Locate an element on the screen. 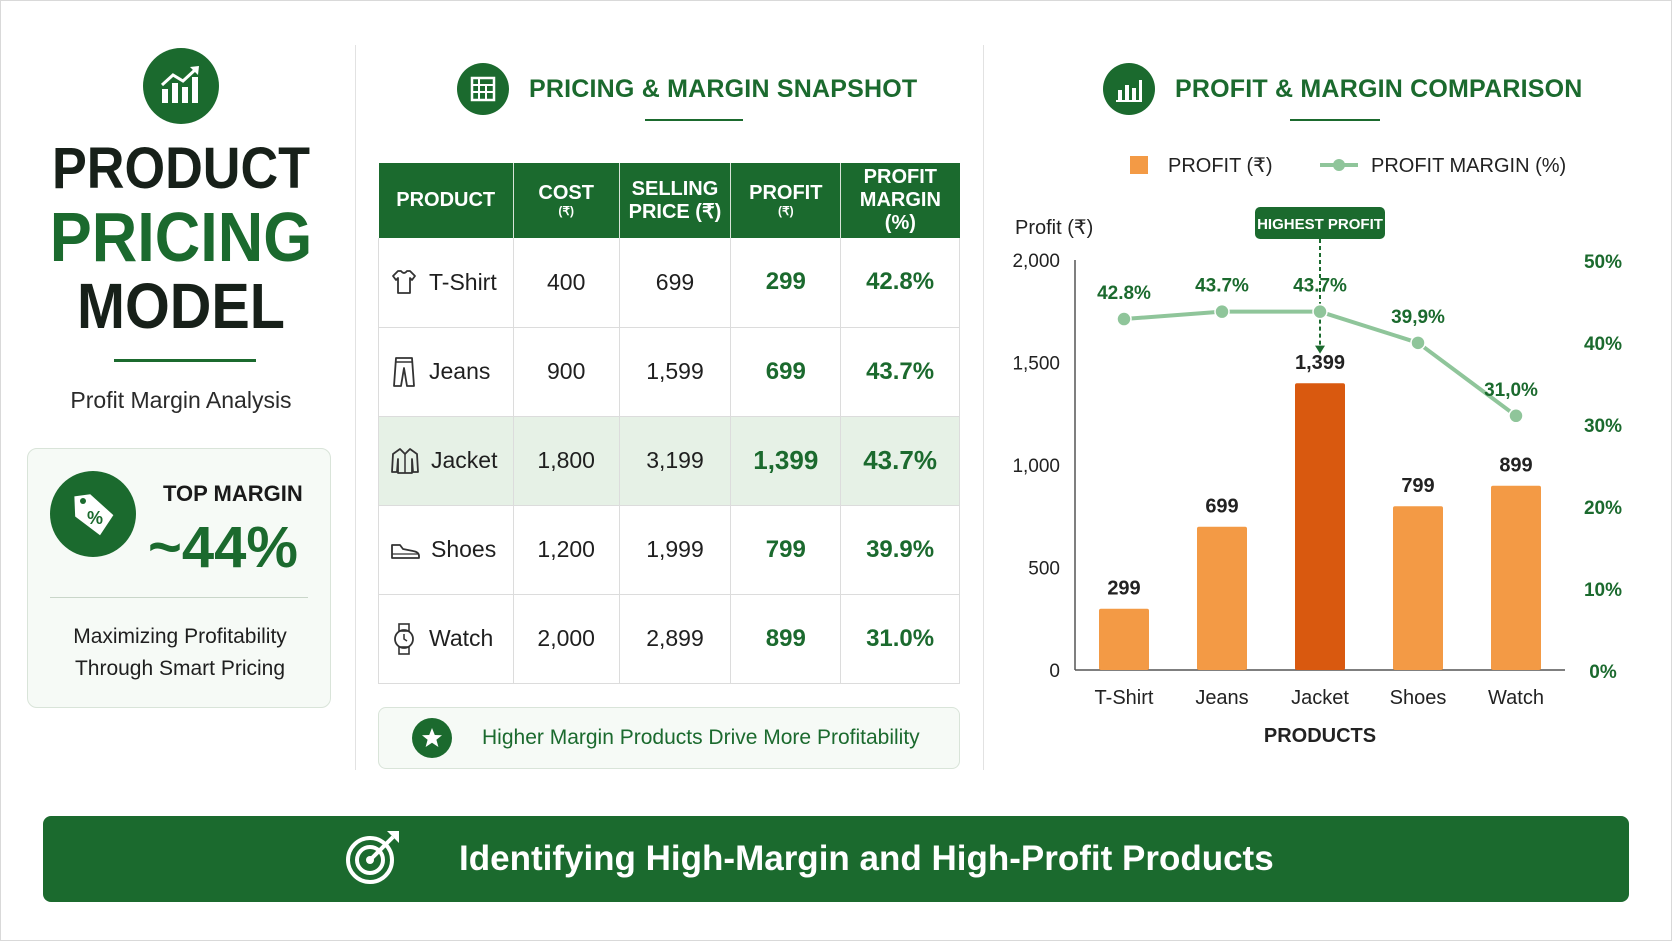 Image resolution: width=1672 pixels, height=941 pixels. bar-watch is located at coordinates (1516, 577).